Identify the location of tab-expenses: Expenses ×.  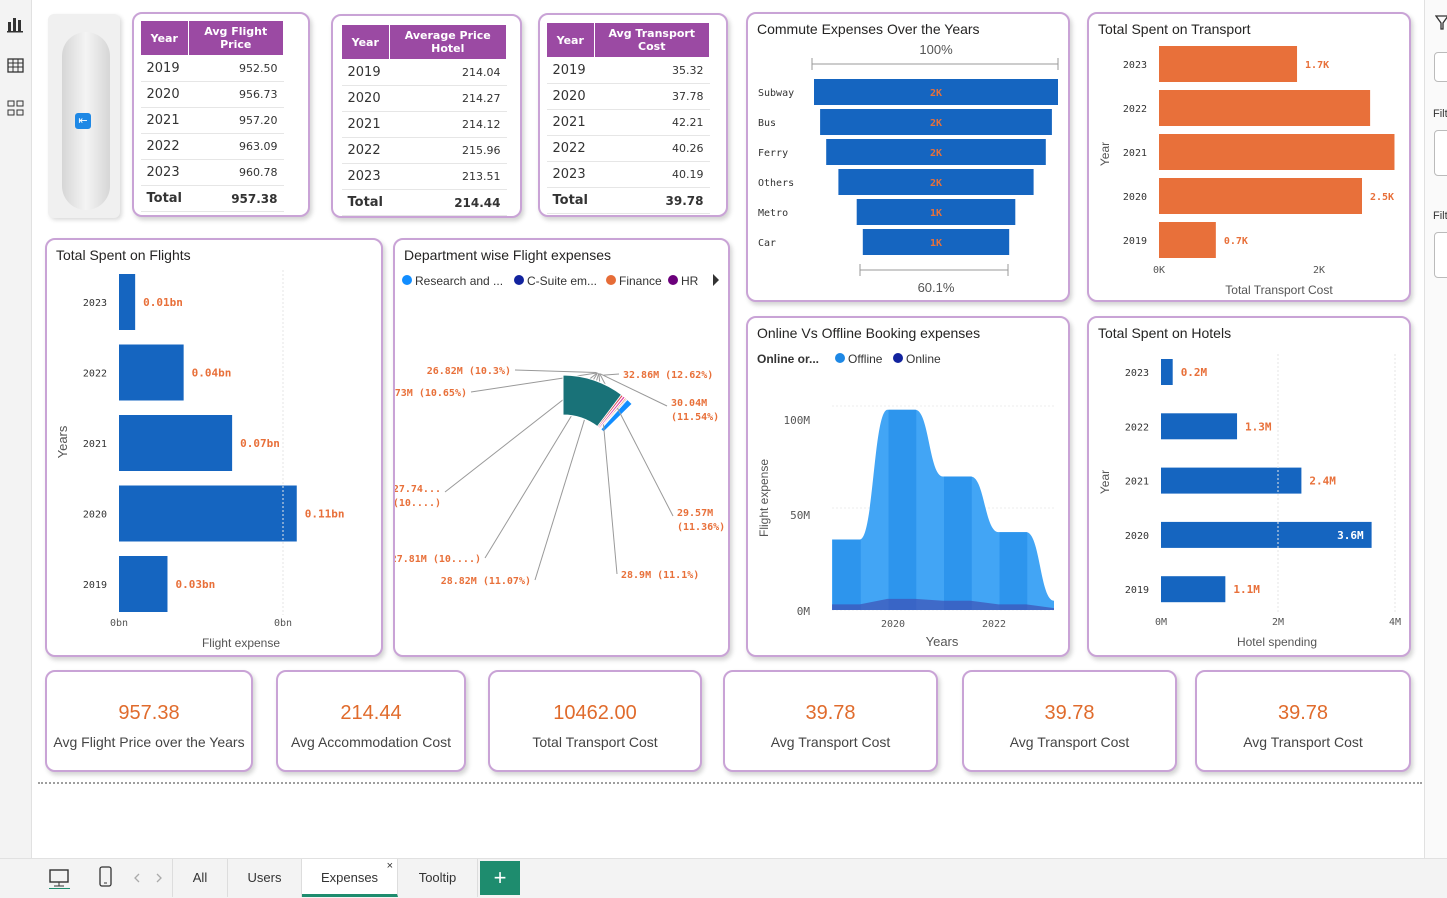
(350, 878).